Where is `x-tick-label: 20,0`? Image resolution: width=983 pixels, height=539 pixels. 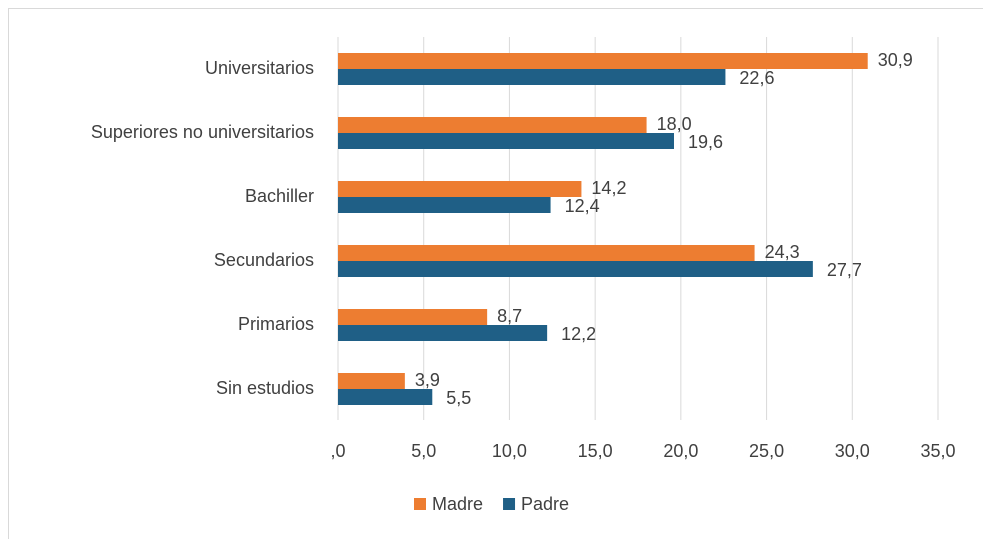 x-tick-label: 20,0 is located at coordinates (680, 451).